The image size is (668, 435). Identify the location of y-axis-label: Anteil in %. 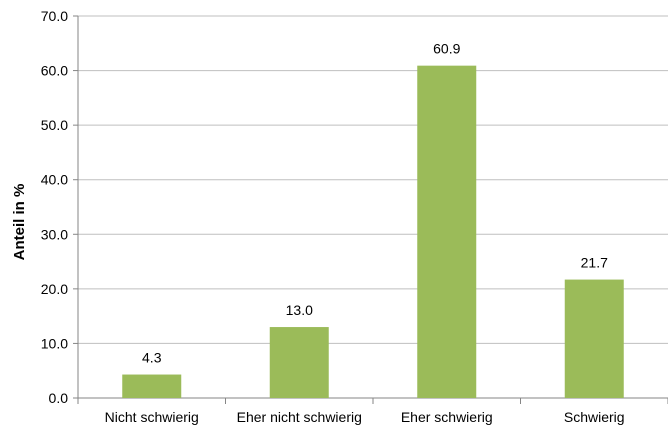
(19, 222).